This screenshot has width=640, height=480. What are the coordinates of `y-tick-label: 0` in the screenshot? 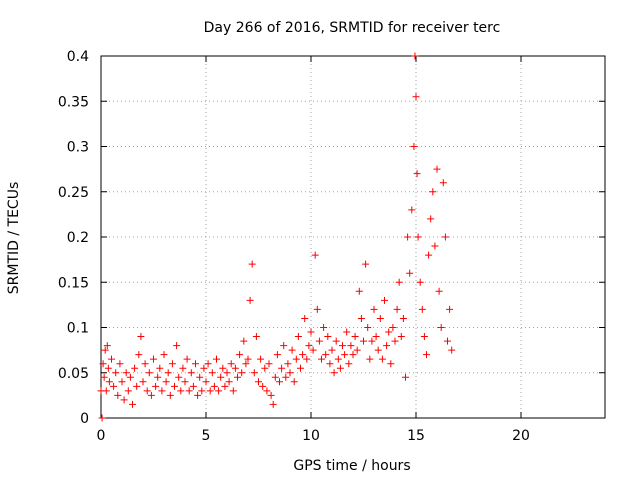 It's located at (84, 419).